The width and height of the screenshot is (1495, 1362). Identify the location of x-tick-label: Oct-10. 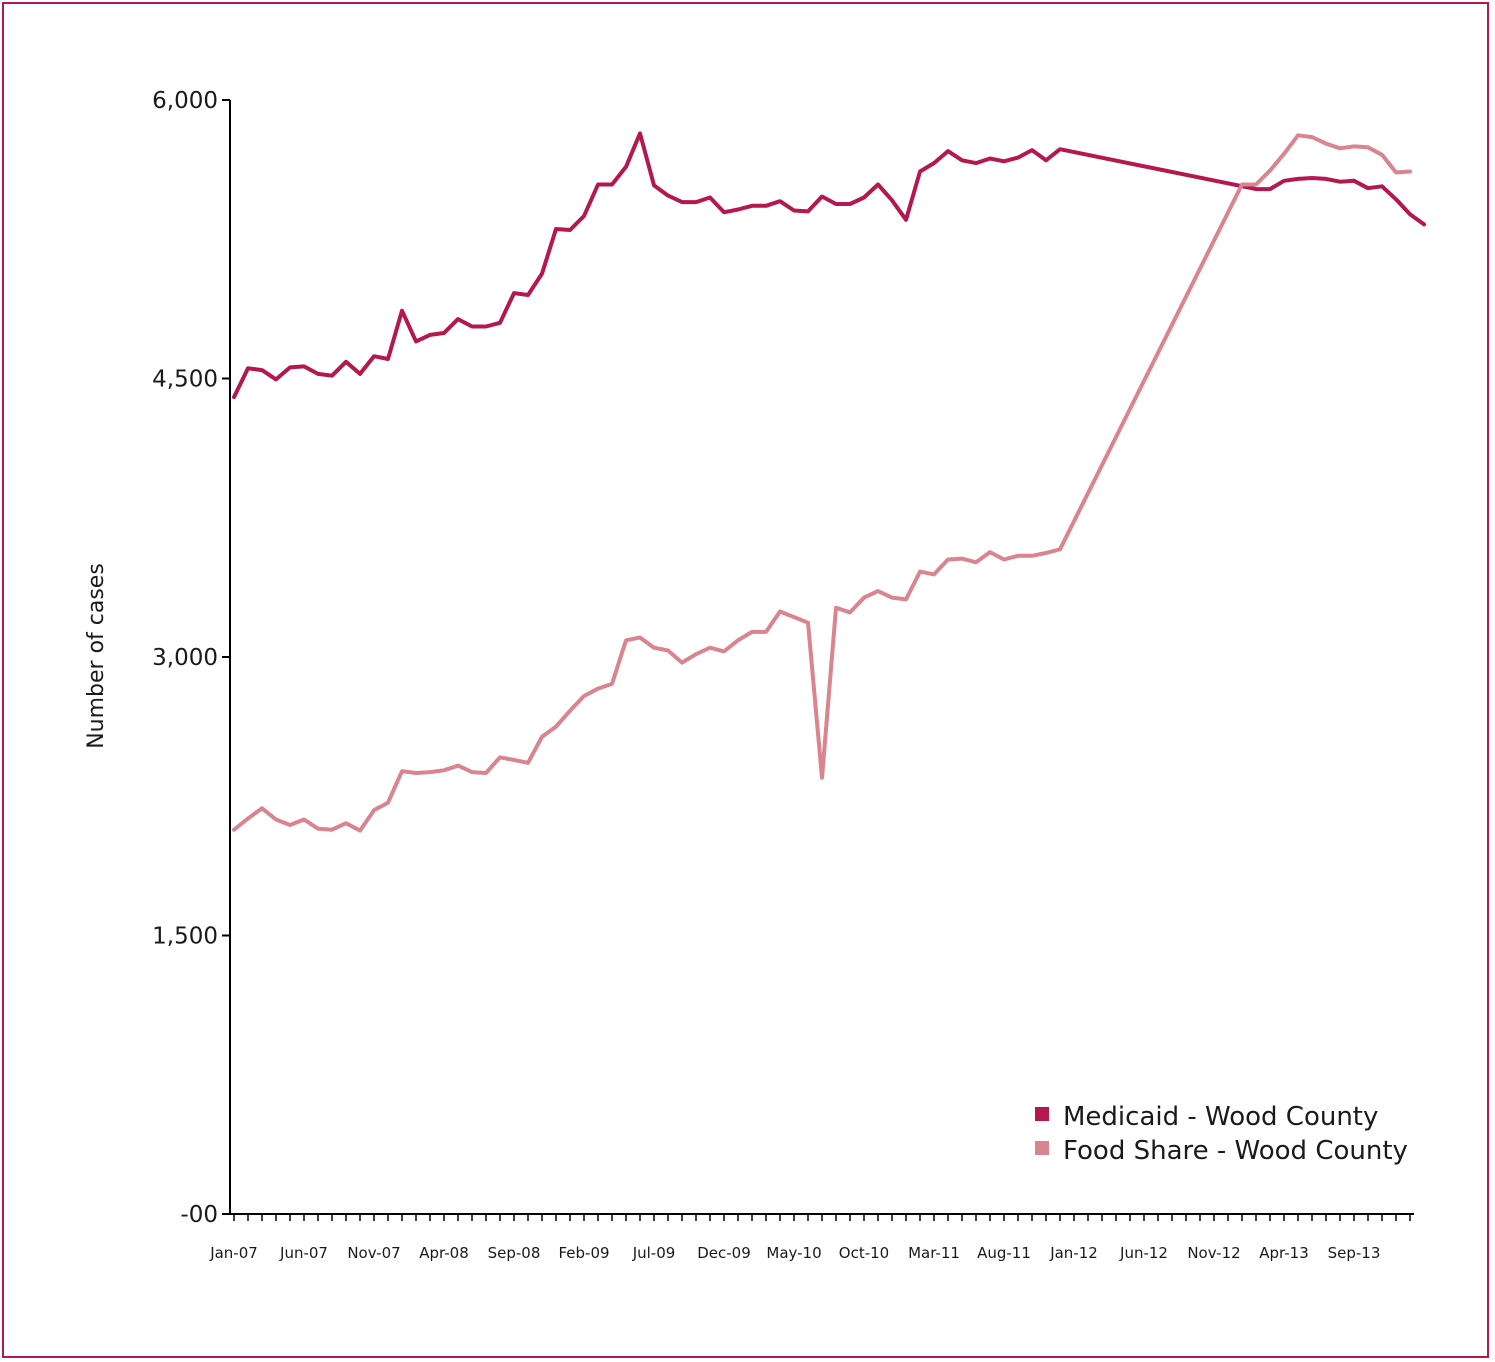
(864, 1253).